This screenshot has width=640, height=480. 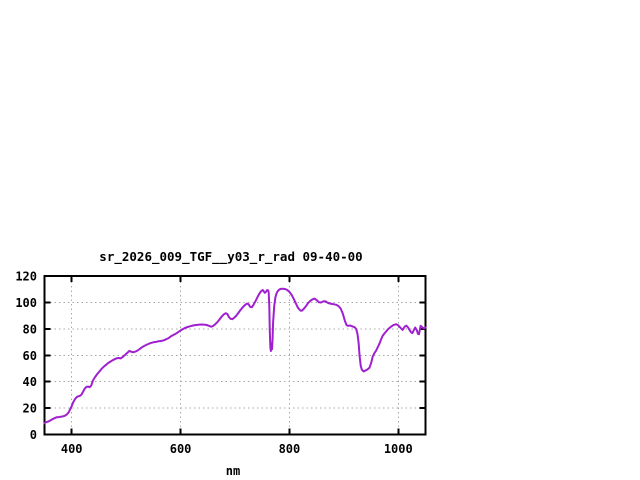 What do you see at coordinates (33, 435) in the screenshot?
I see `y-tick-label: 0` at bounding box center [33, 435].